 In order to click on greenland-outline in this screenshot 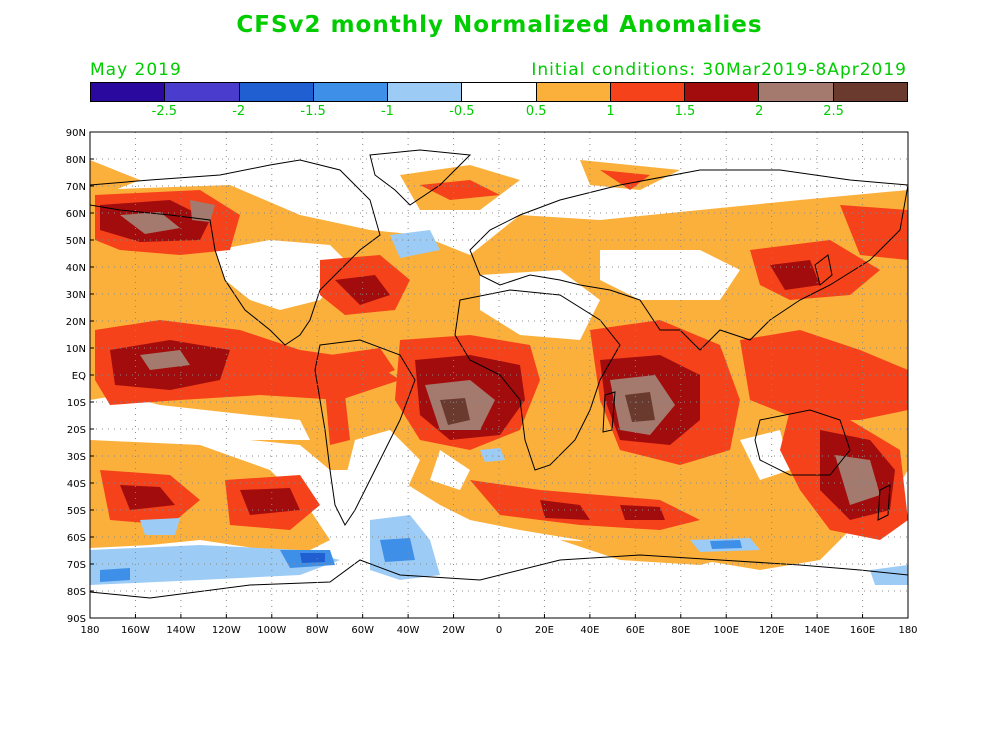, I will do `click(420, 177)`.